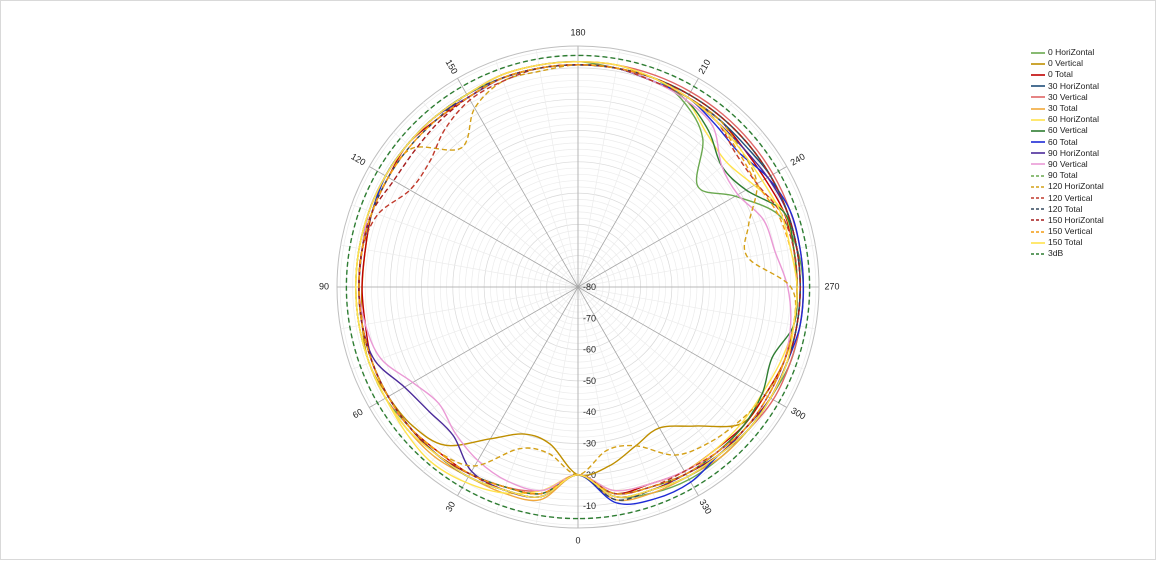  I want to click on angle-label: 270, so click(831, 286).